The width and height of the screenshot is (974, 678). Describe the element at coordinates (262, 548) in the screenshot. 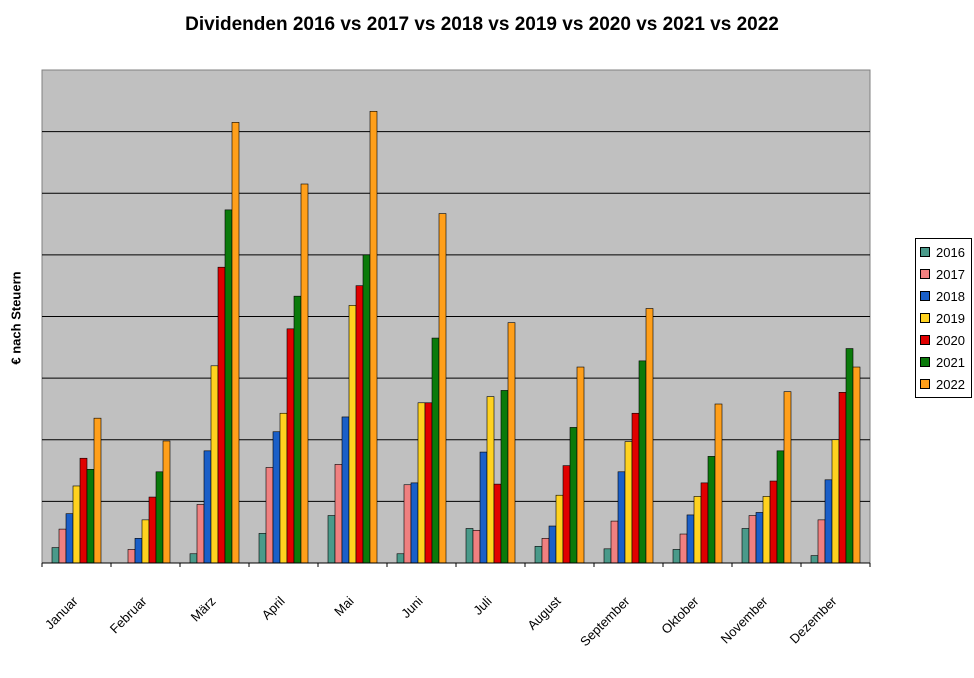

I see `bar-2016-april` at that location.